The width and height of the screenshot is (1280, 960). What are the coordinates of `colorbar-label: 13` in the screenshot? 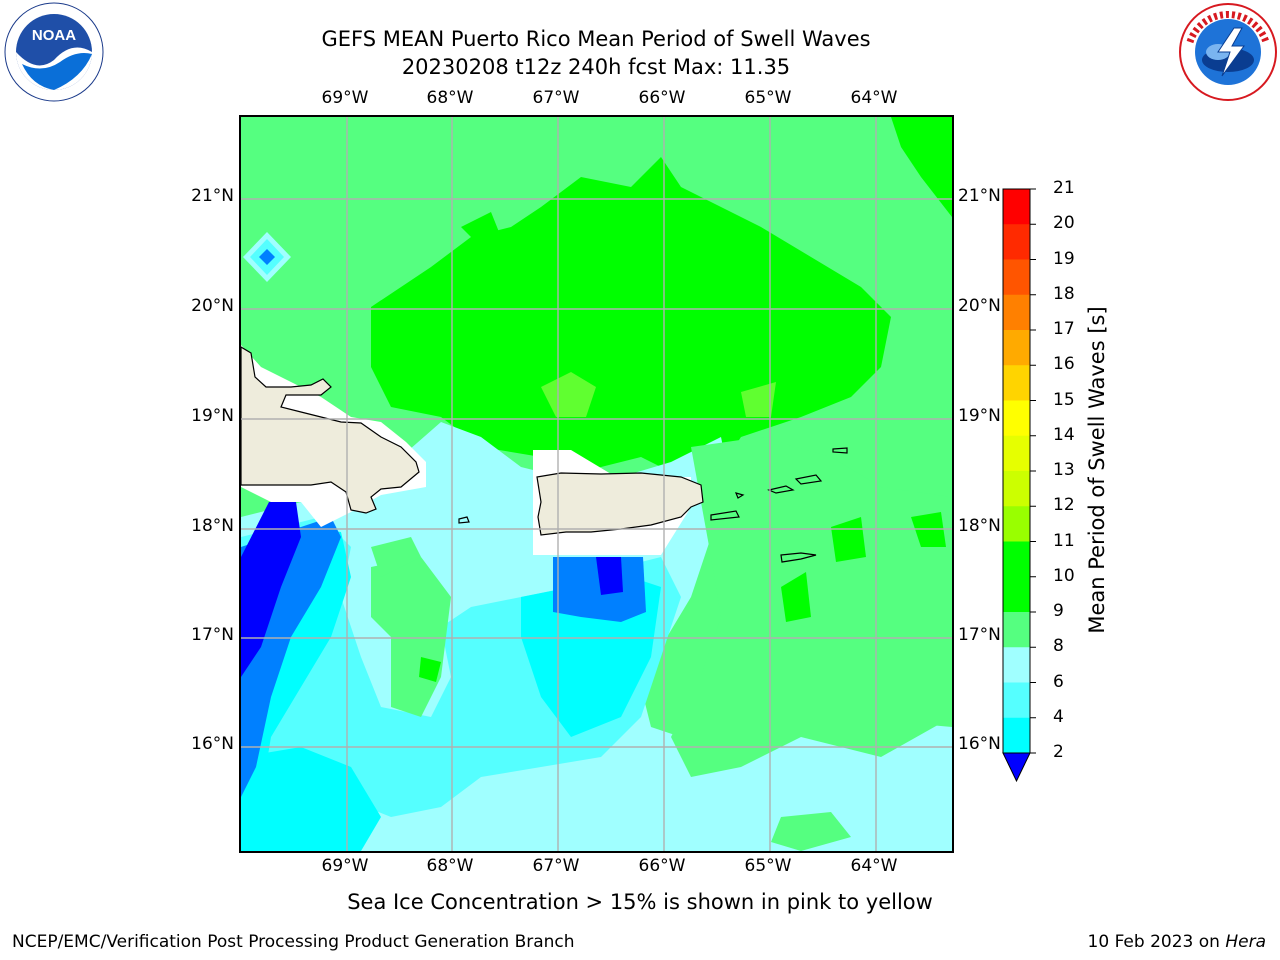 It's located at (1064, 470).